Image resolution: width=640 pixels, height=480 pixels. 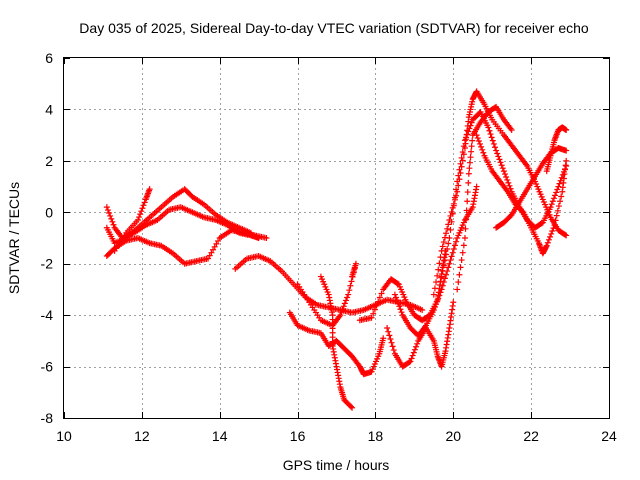 What do you see at coordinates (49, 161) in the screenshot?
I see `y-tick-label: 2` at bounding box center [49, 161].